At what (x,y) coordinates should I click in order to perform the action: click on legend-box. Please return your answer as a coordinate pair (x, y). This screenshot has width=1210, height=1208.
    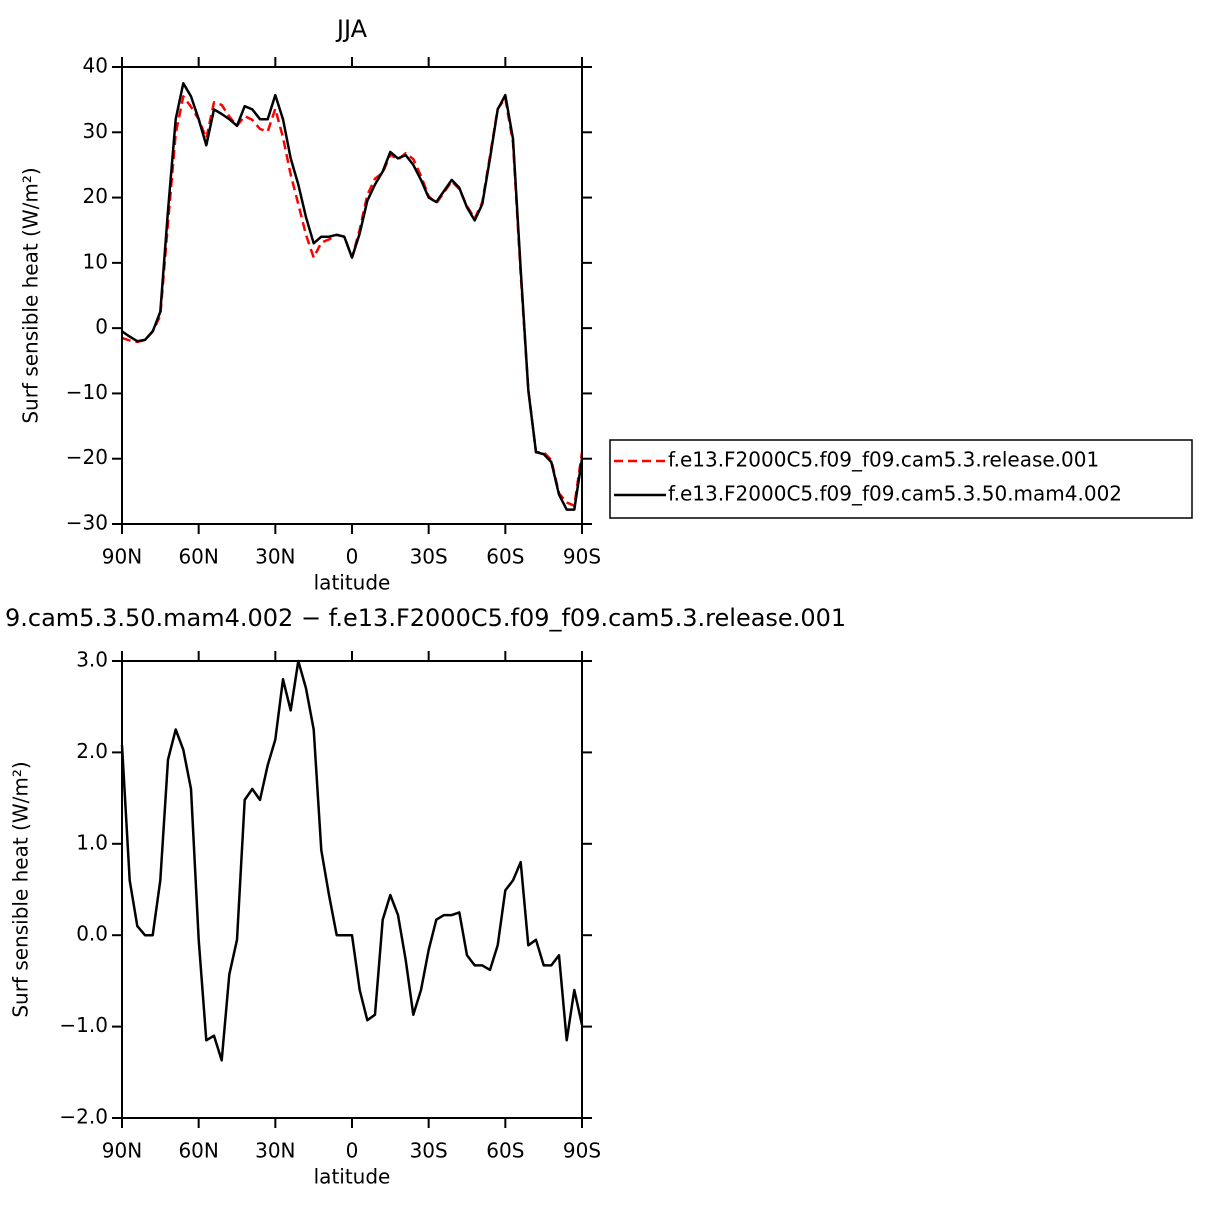
    Looking at the image, I should click on (901, 479).